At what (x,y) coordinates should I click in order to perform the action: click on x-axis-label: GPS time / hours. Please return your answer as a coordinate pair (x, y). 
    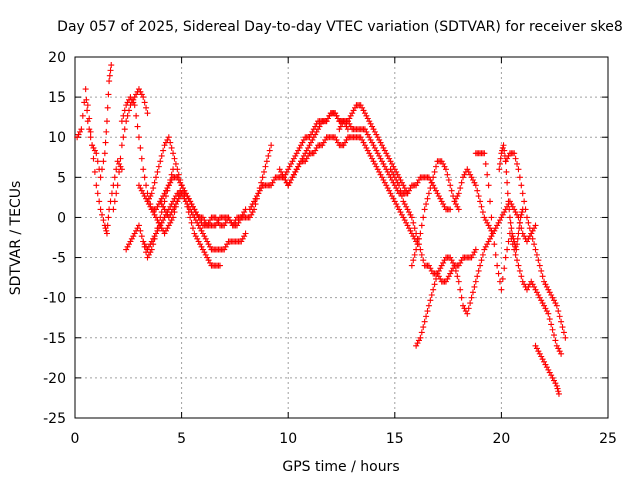
    Looking at the image, I should click on (340, 467).